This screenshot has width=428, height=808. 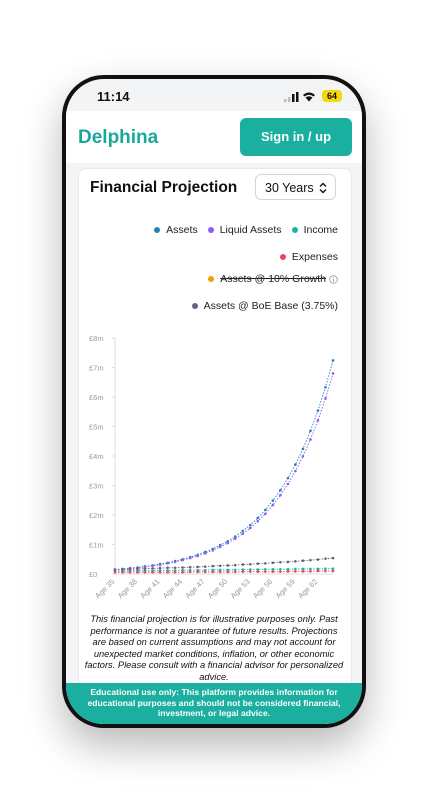 I want to click on legend-row: Assets Liquid Assets Income, so click(x=246, y=230).